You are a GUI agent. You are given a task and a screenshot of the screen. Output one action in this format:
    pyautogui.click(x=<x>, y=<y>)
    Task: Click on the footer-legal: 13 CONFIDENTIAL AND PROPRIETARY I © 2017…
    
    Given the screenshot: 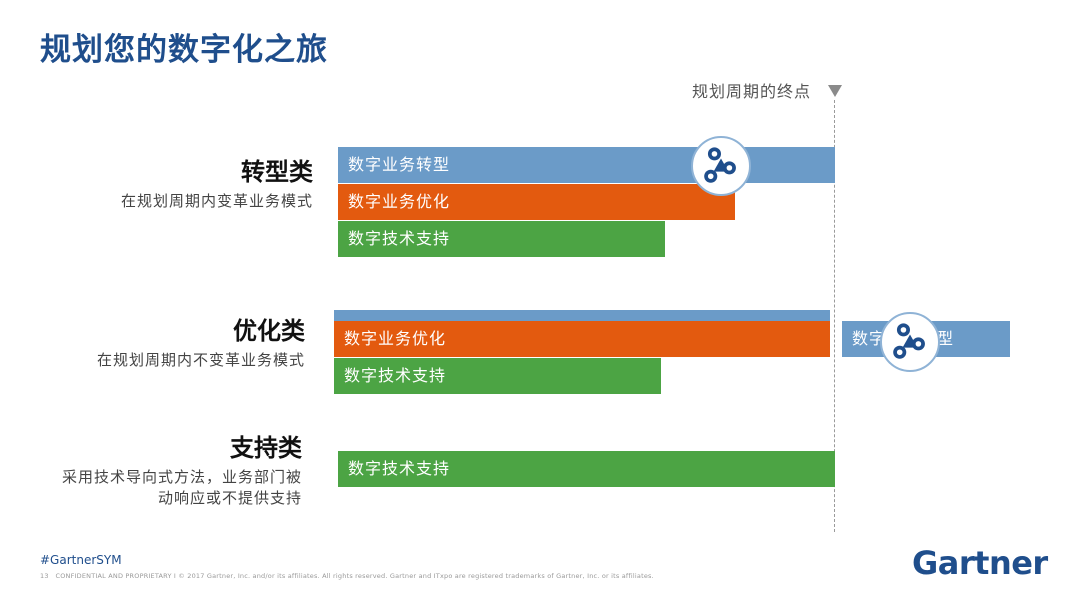 What is the action you would take?
    pyautogui.click(x=347, y=576)
    